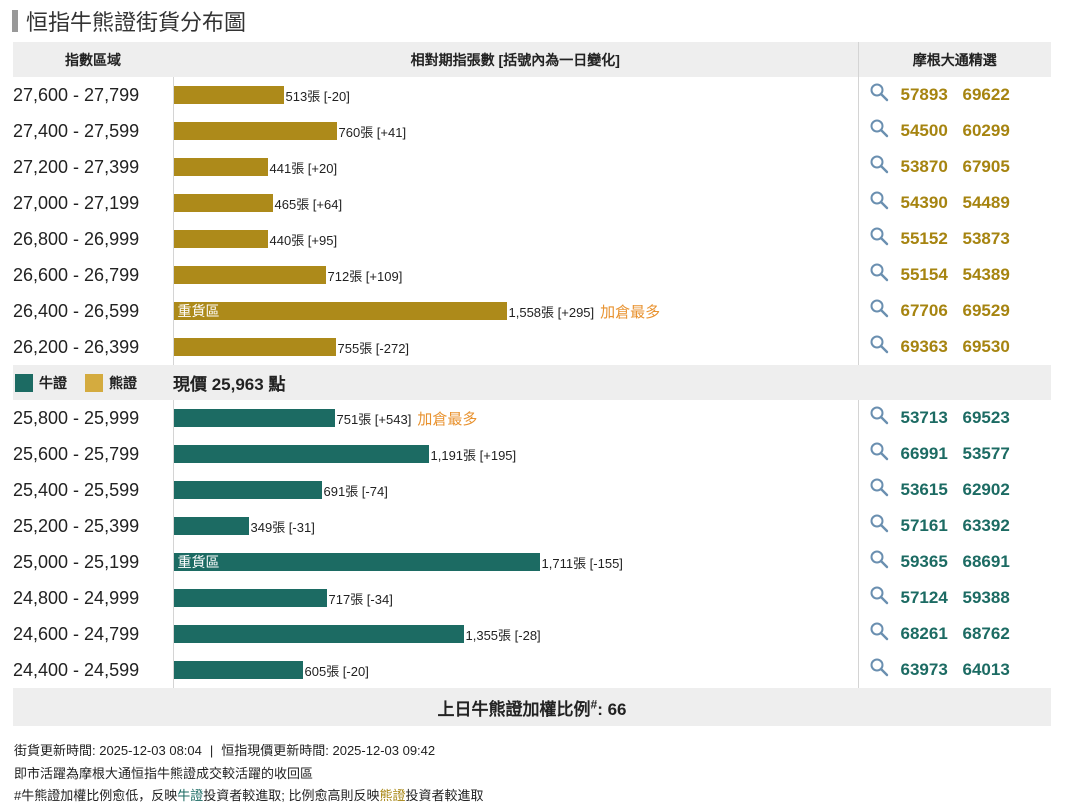  Describe the element at coordinates (129, 21) in the screenshot. I see `page-title: 恒指牛熊證街貨分布圖` at that location.